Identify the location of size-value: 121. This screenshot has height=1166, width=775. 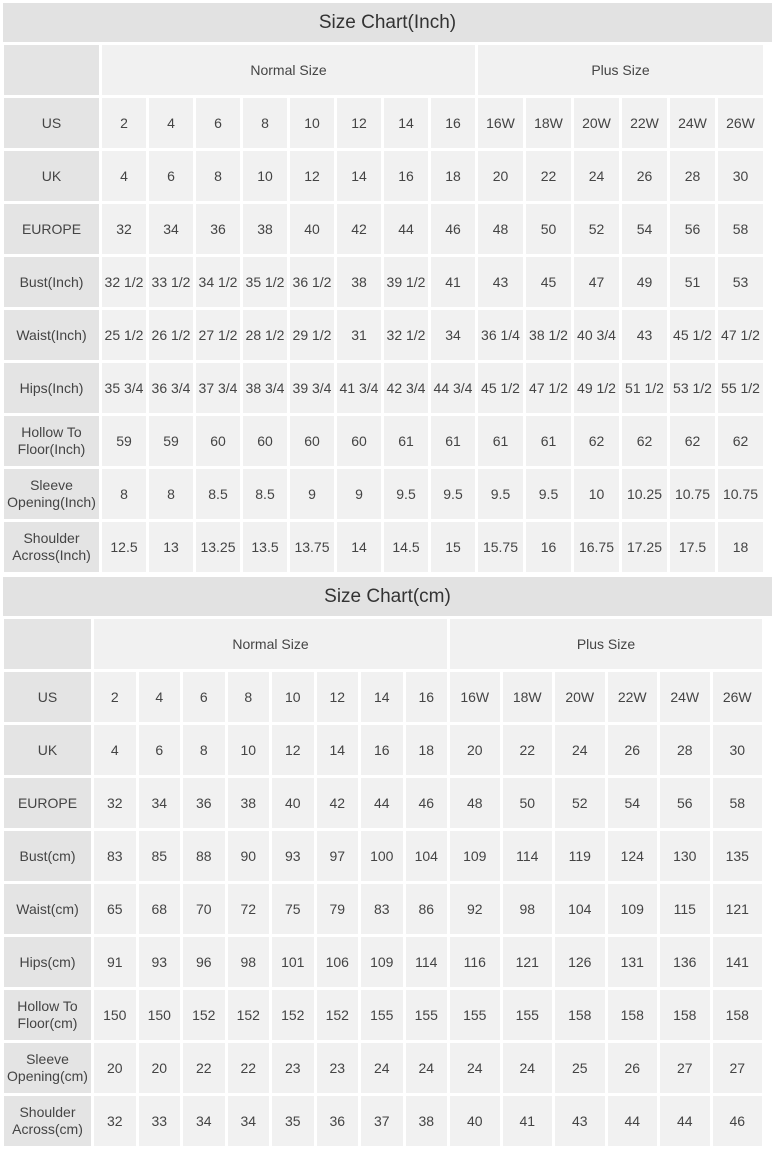
(737, 909).